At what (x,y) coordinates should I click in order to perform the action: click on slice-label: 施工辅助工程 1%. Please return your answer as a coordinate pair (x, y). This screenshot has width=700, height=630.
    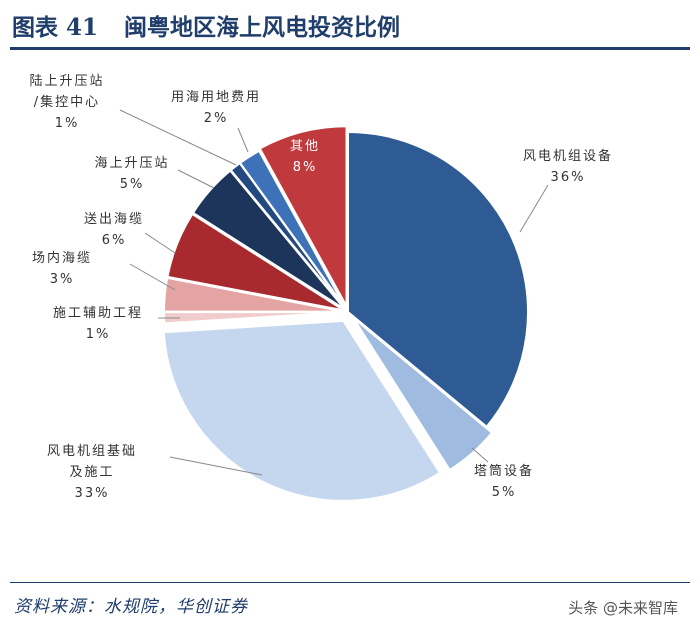
    Looking at the image, I should click on (98, 324).